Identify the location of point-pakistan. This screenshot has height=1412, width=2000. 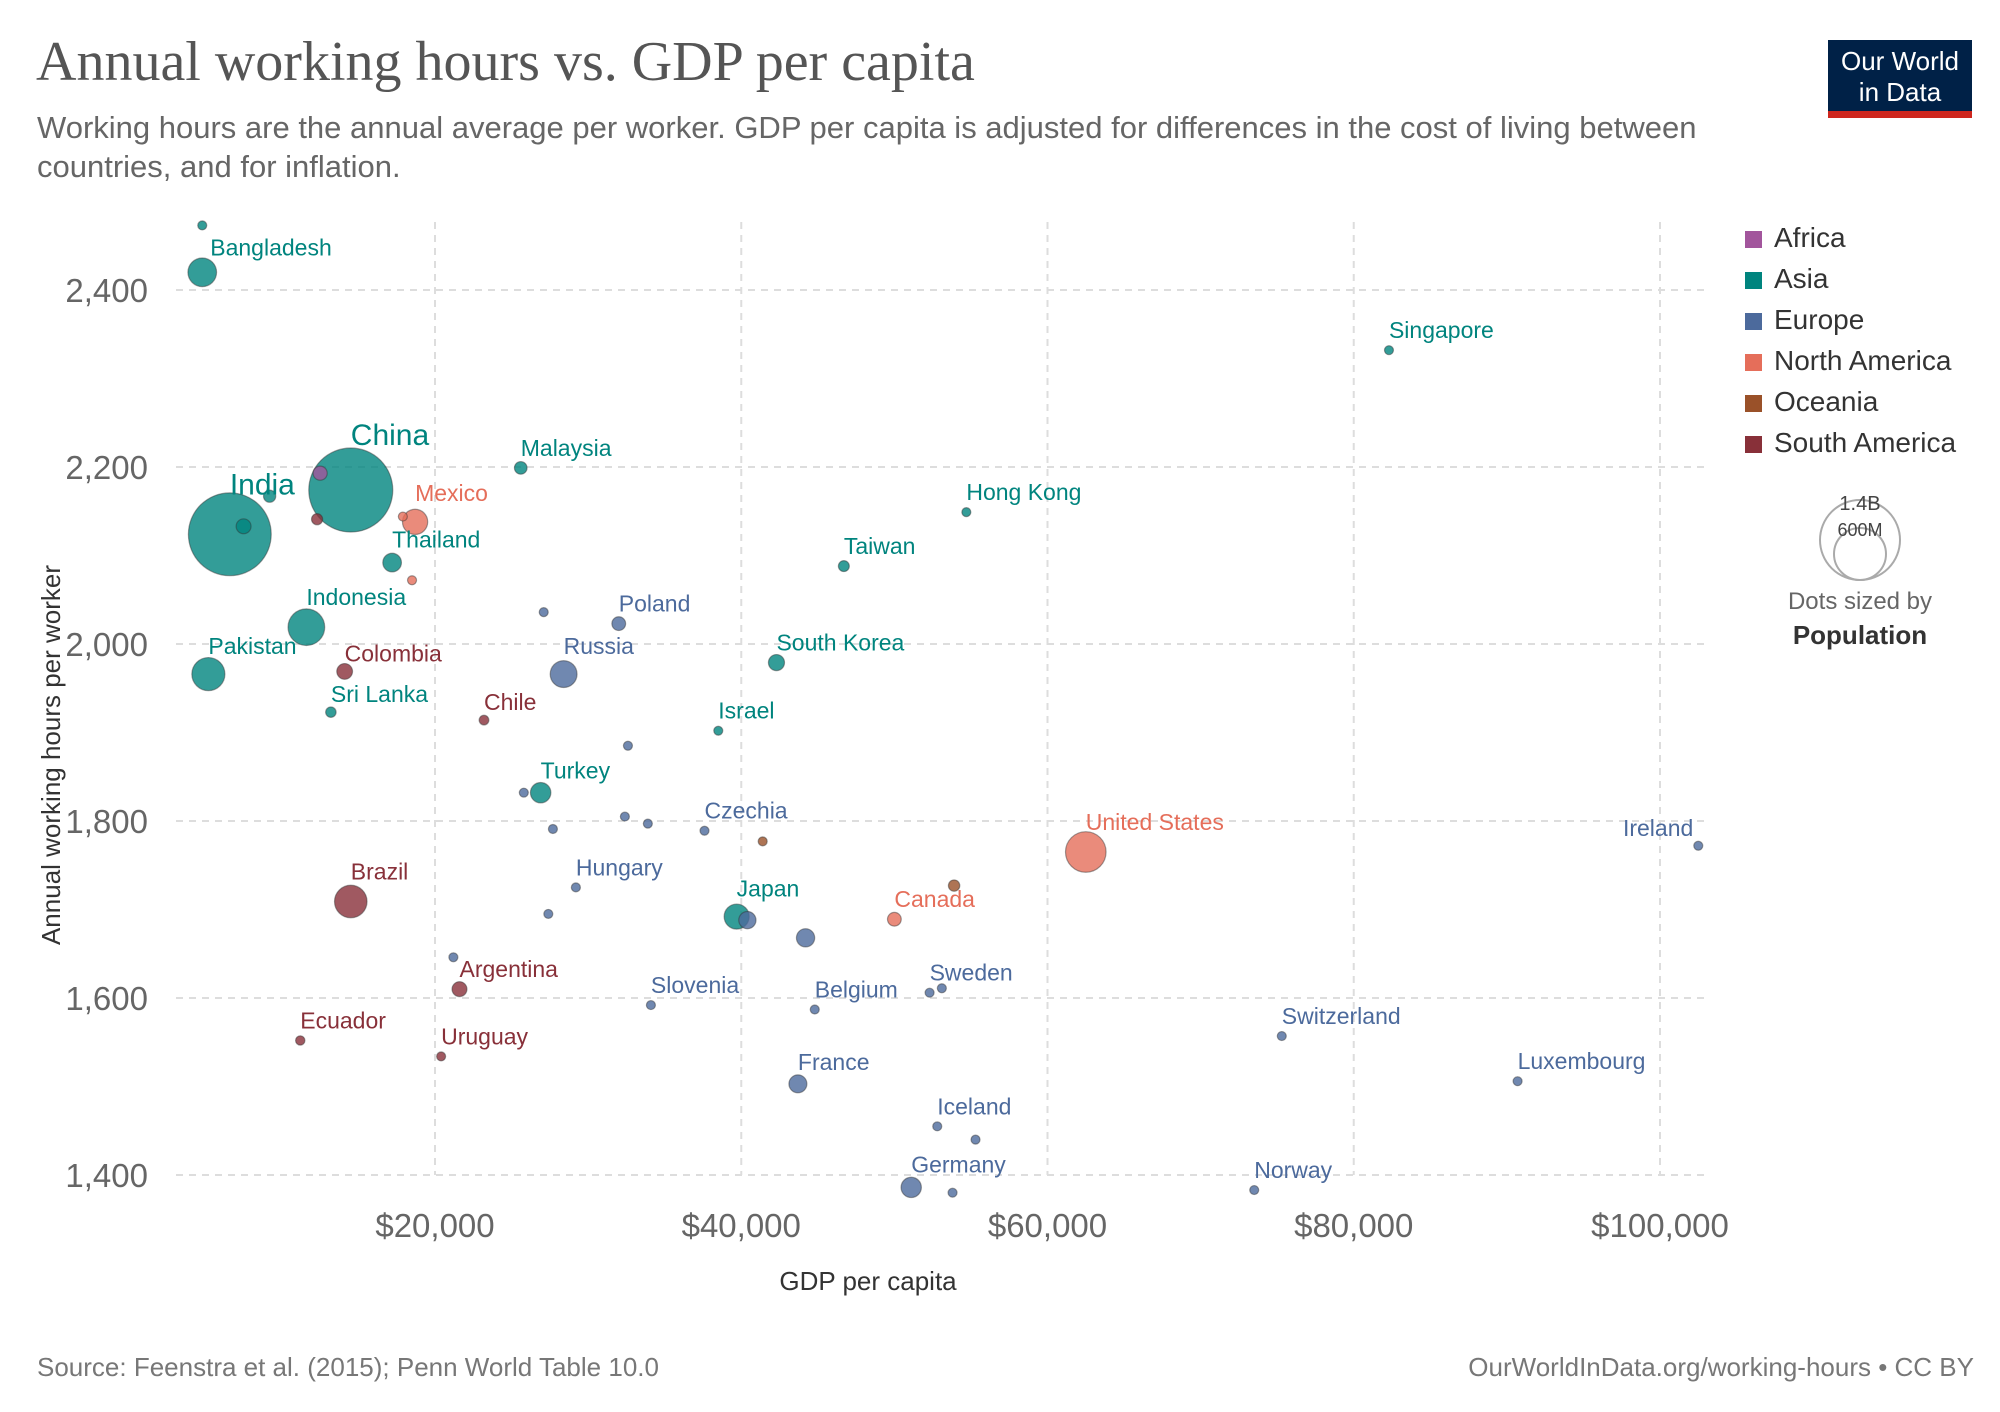
(208, 674).